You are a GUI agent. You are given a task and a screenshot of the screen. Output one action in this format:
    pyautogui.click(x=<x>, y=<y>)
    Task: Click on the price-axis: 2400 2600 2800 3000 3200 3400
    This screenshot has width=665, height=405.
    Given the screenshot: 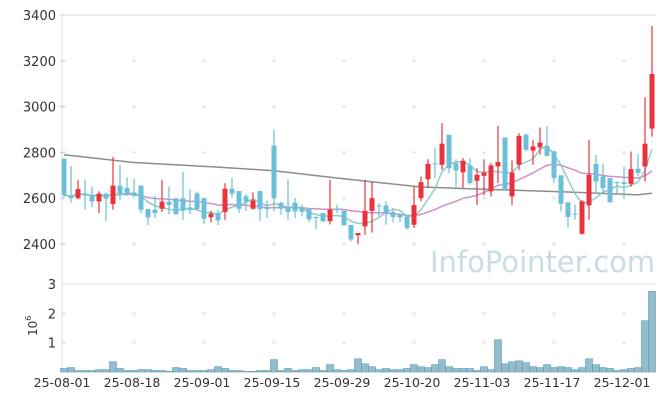 What is the action you would take?
    pyautogui.click(x=43, y=131)
    